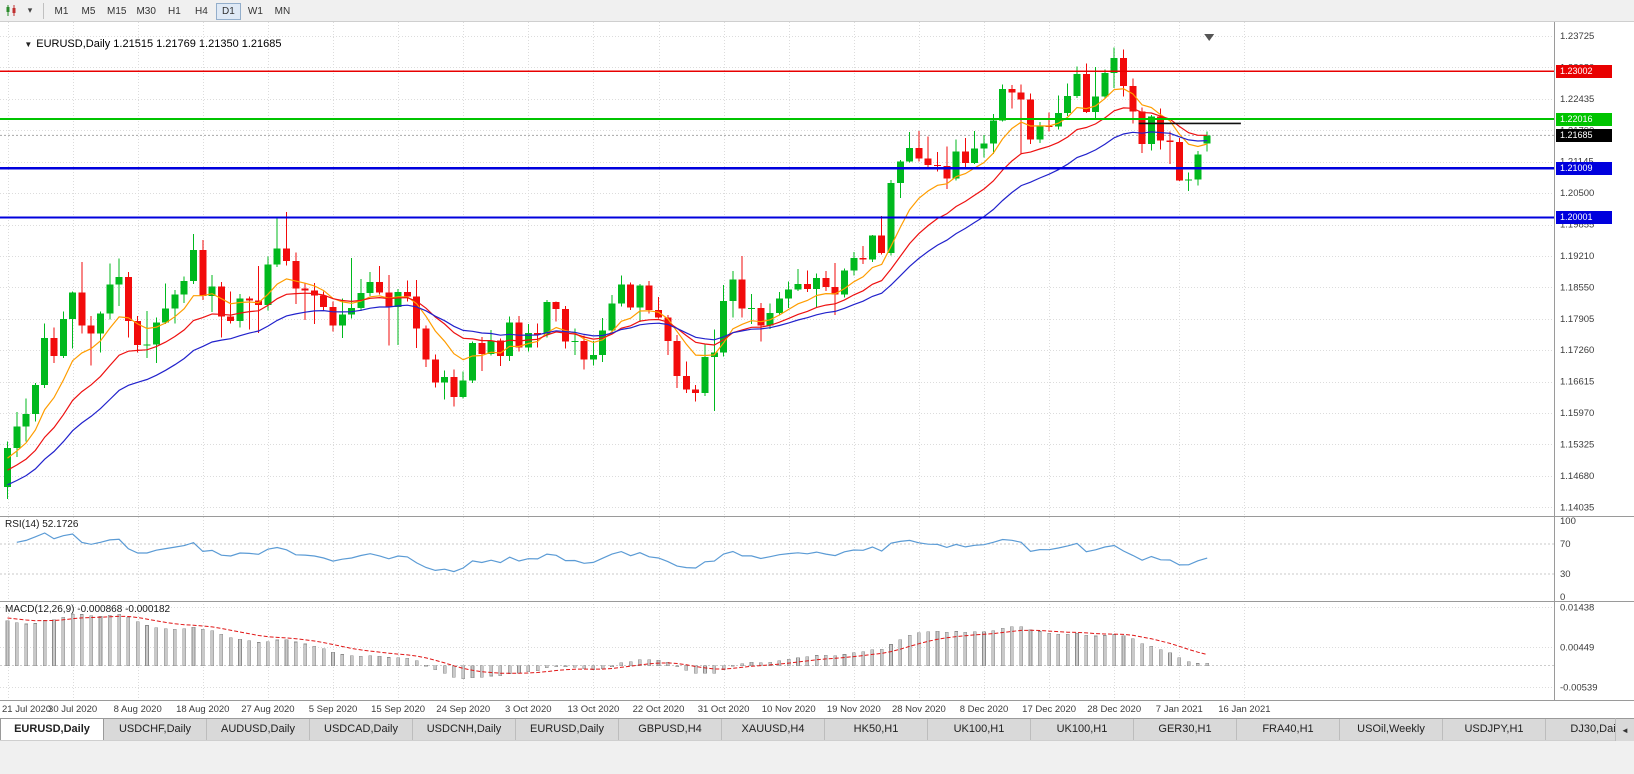 Image resolution: width=1634 pixels, height=774 pixels. Describe the element at coordinates (42, 524) in the screenshot. I see `rsi-indicator-label: RSI(14) 52.1726` at that location.